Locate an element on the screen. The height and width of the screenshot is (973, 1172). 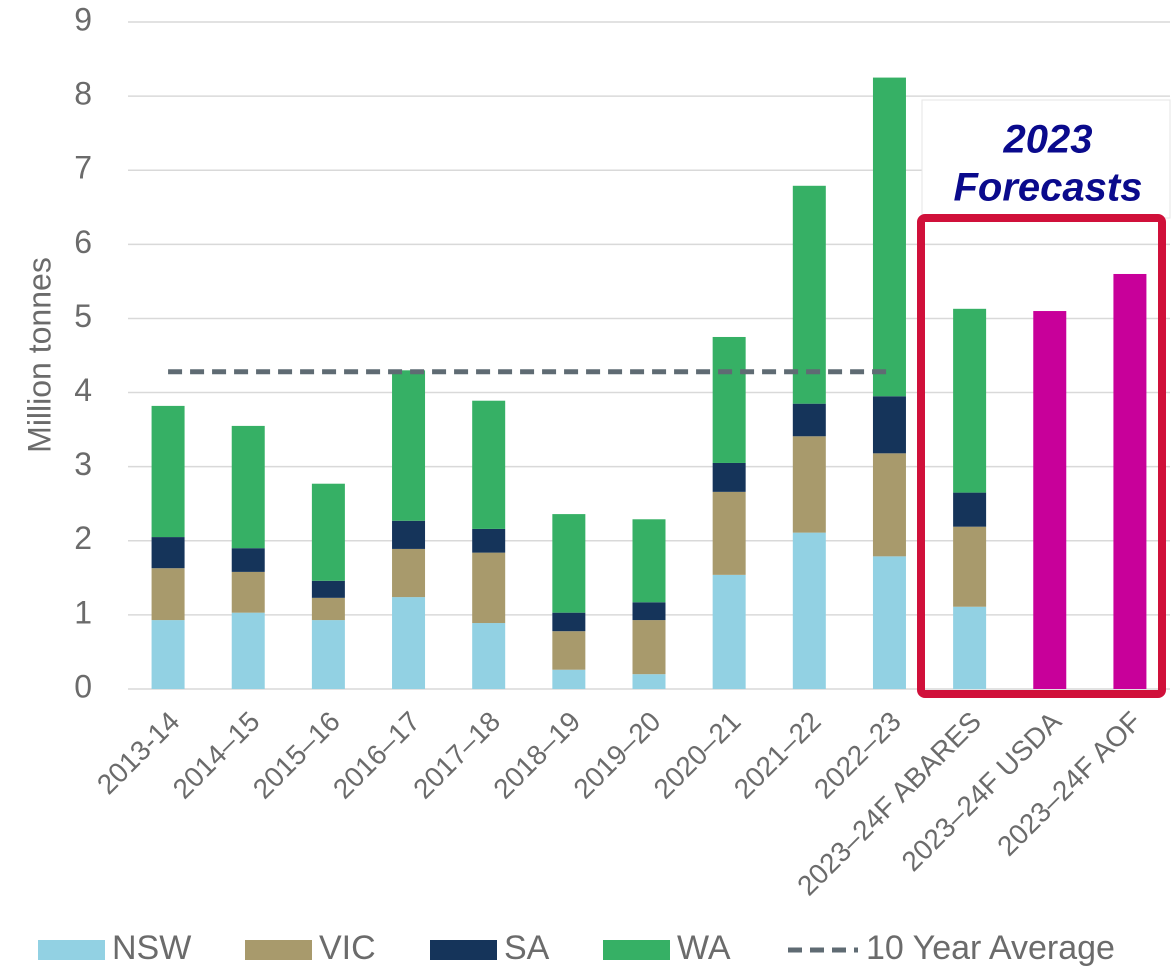
y-tick-label: 2 is located at coordinates (83, 538).